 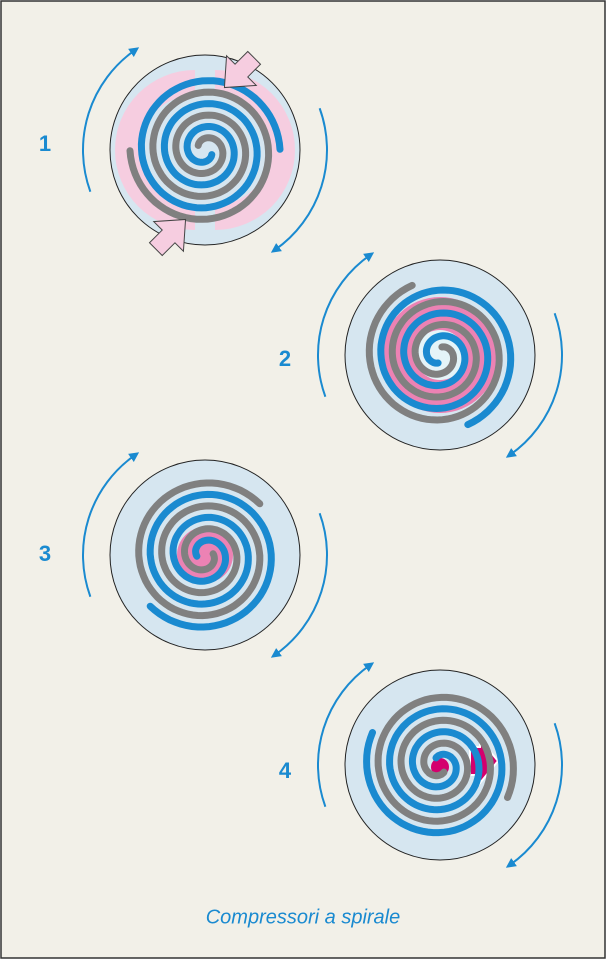 I want to click on step-label: 4, so click(x=285, y=770).